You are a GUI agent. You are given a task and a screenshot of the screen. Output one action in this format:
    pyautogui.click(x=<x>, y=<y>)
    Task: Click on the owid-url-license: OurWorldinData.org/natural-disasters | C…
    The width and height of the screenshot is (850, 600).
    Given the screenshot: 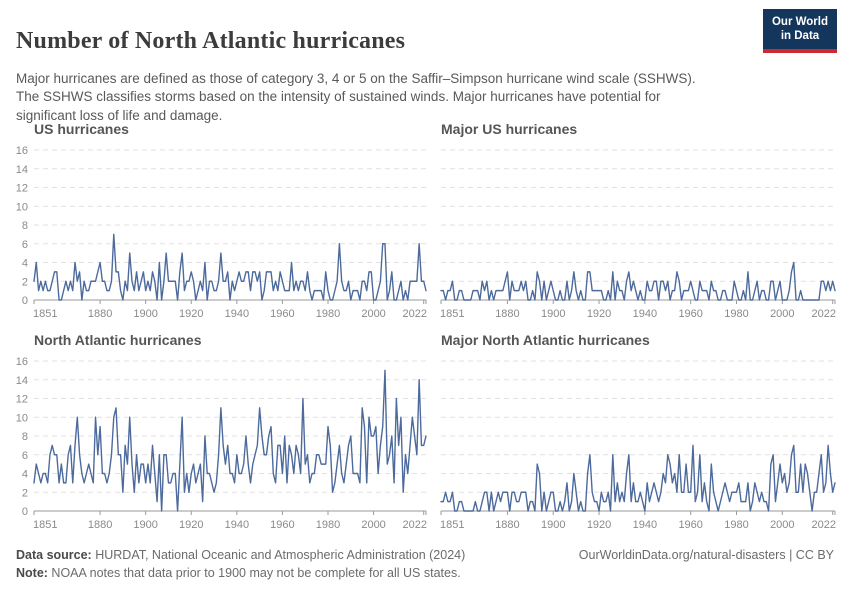 What is the action you would take?
    pyautogui.click(x=706, y=555)
    